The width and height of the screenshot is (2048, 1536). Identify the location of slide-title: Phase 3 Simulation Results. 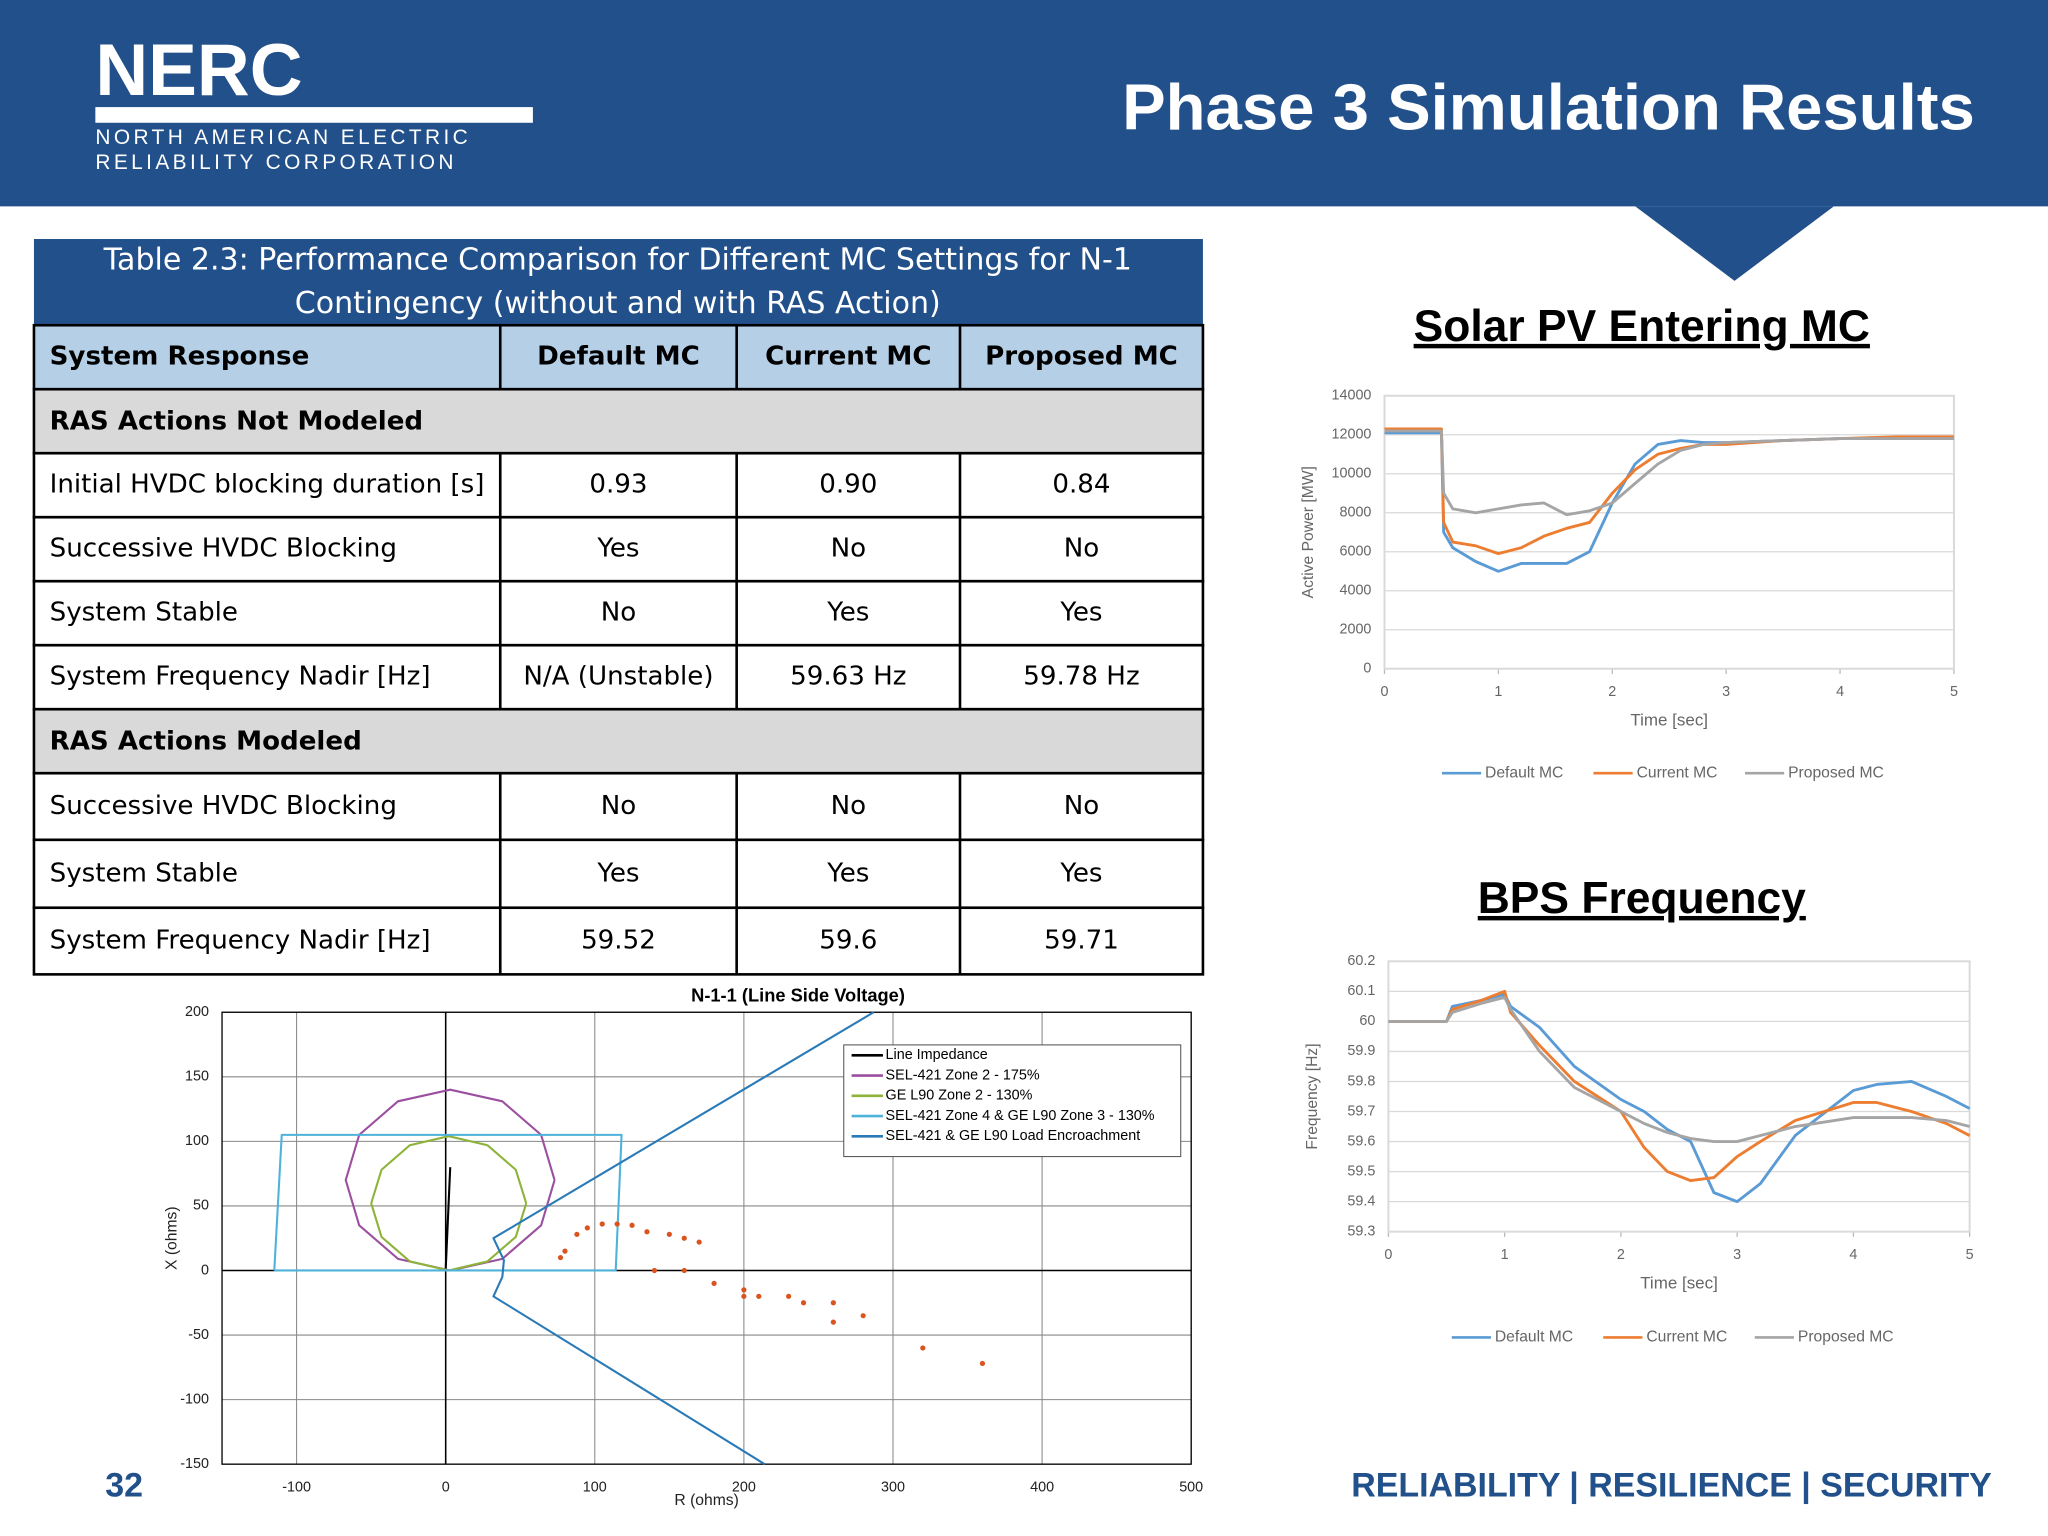
(1548, 107).